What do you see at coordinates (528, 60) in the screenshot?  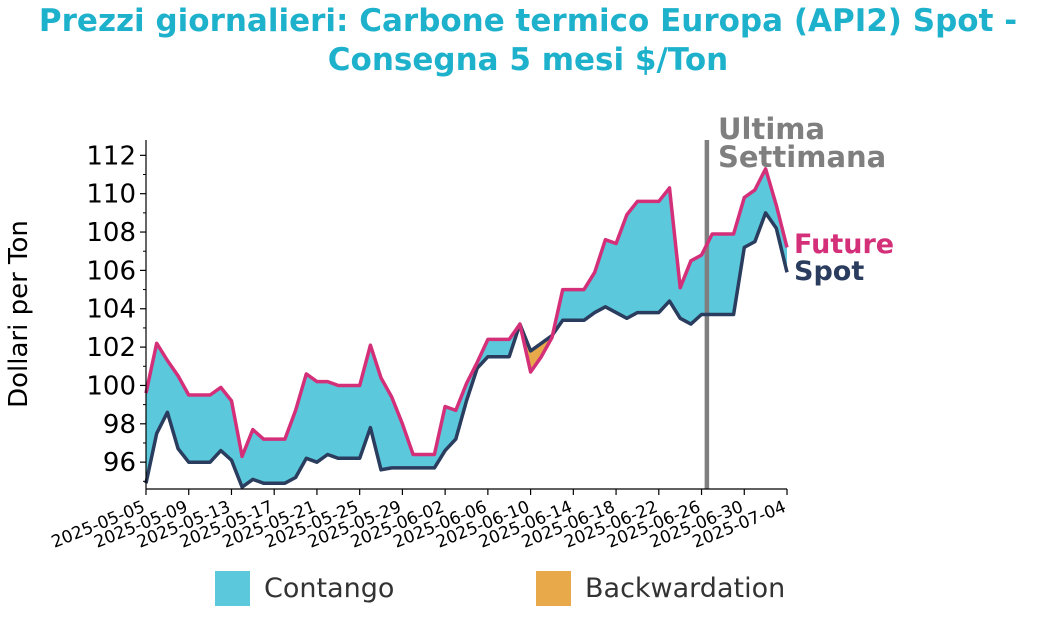 I see `chart-title-line2: Consegna 5 mesi $/Ton` at bounding box center [528, 60].